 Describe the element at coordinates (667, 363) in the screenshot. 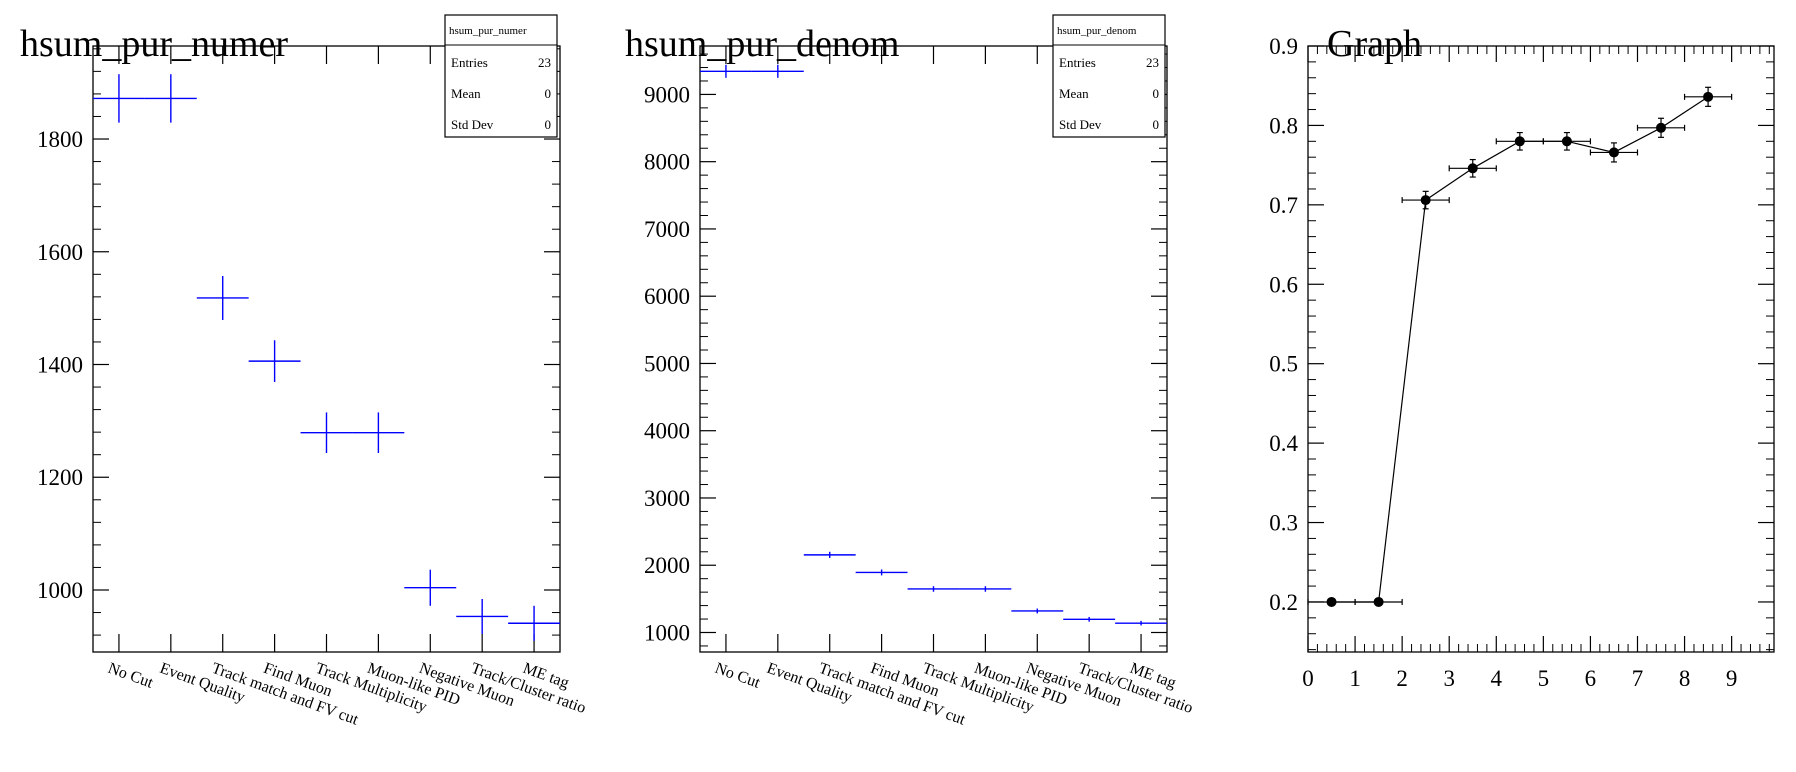

I see `y-tick-label: 5000` at that location.